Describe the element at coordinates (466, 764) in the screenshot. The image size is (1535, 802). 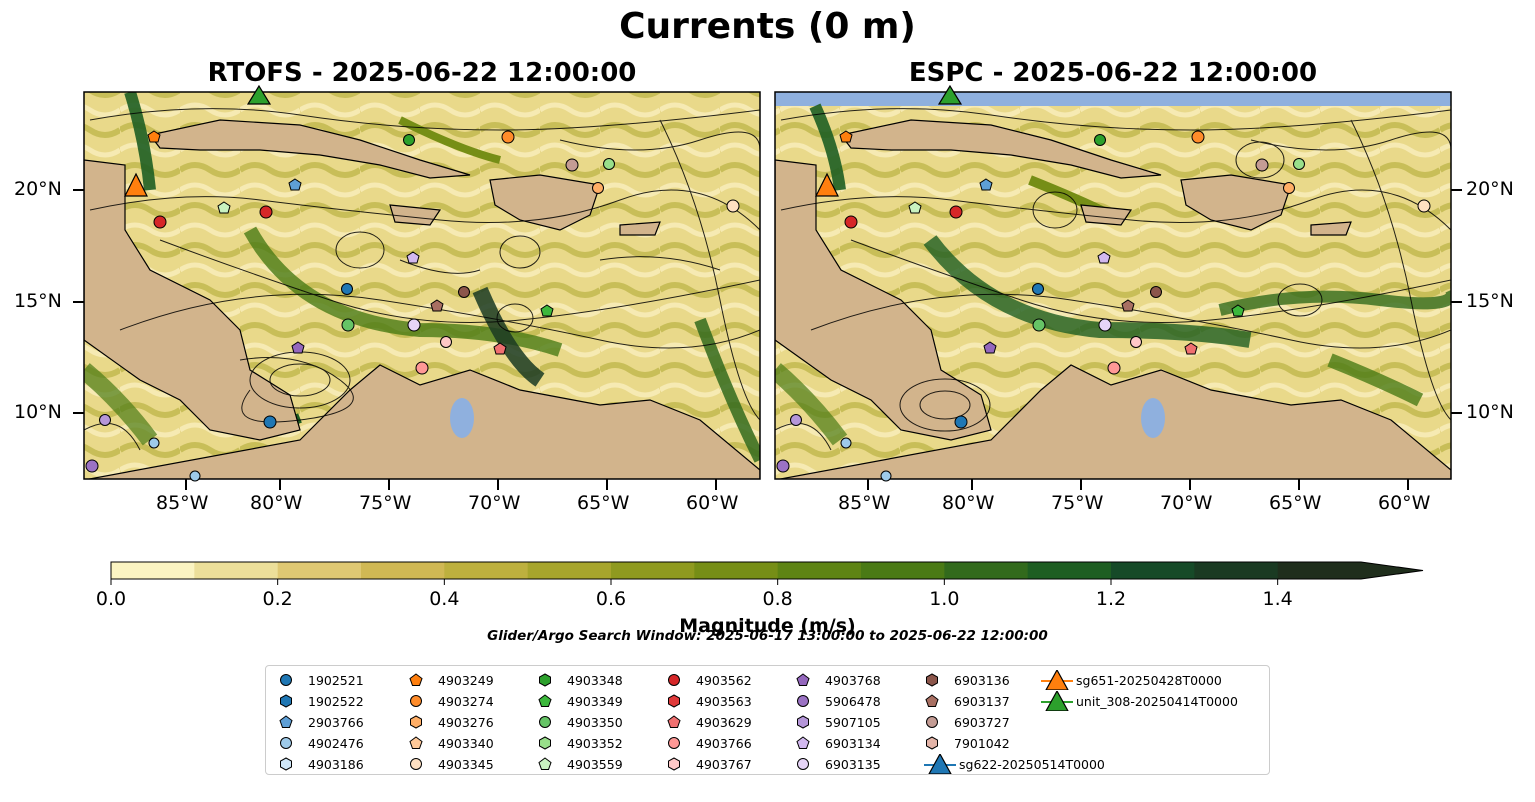
I see `legend-label: 4903345` at that location.